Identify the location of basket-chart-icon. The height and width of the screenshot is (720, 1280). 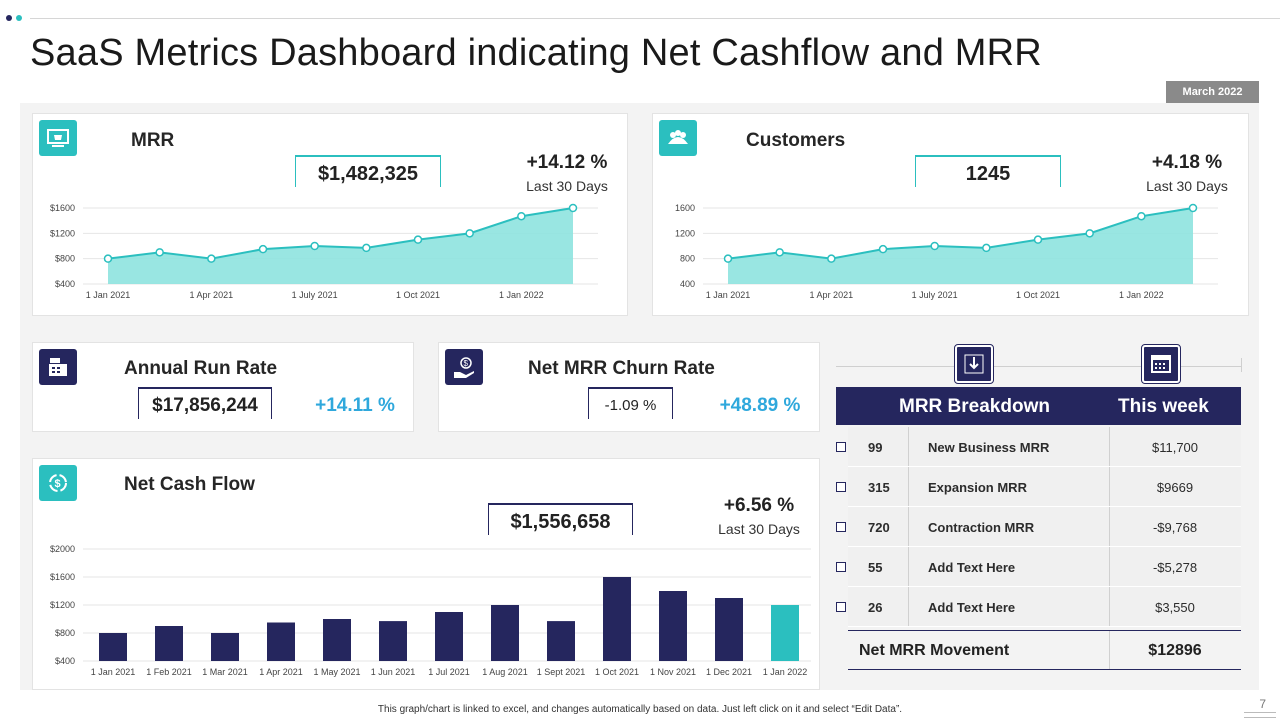
(58, 138).